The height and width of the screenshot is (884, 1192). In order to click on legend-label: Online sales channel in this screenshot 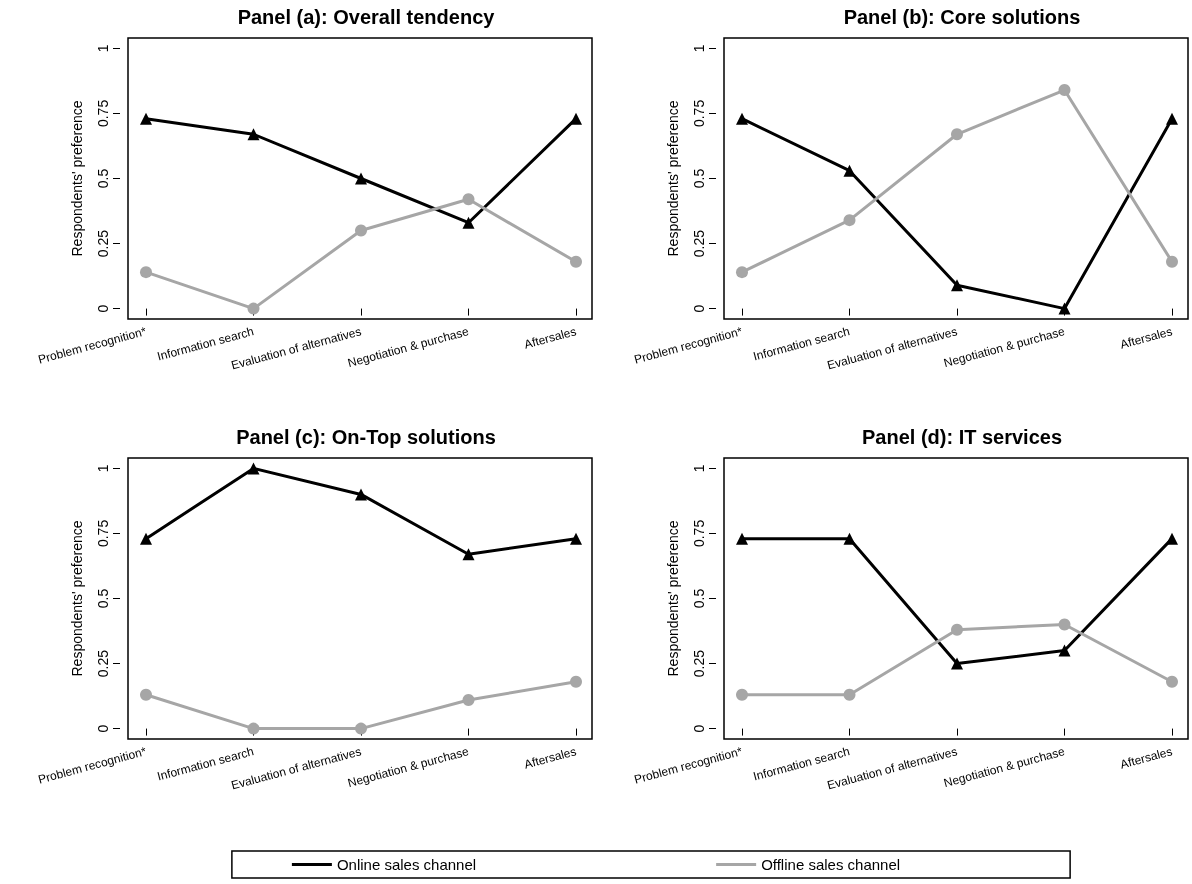, I will do `click(406, 864)`.